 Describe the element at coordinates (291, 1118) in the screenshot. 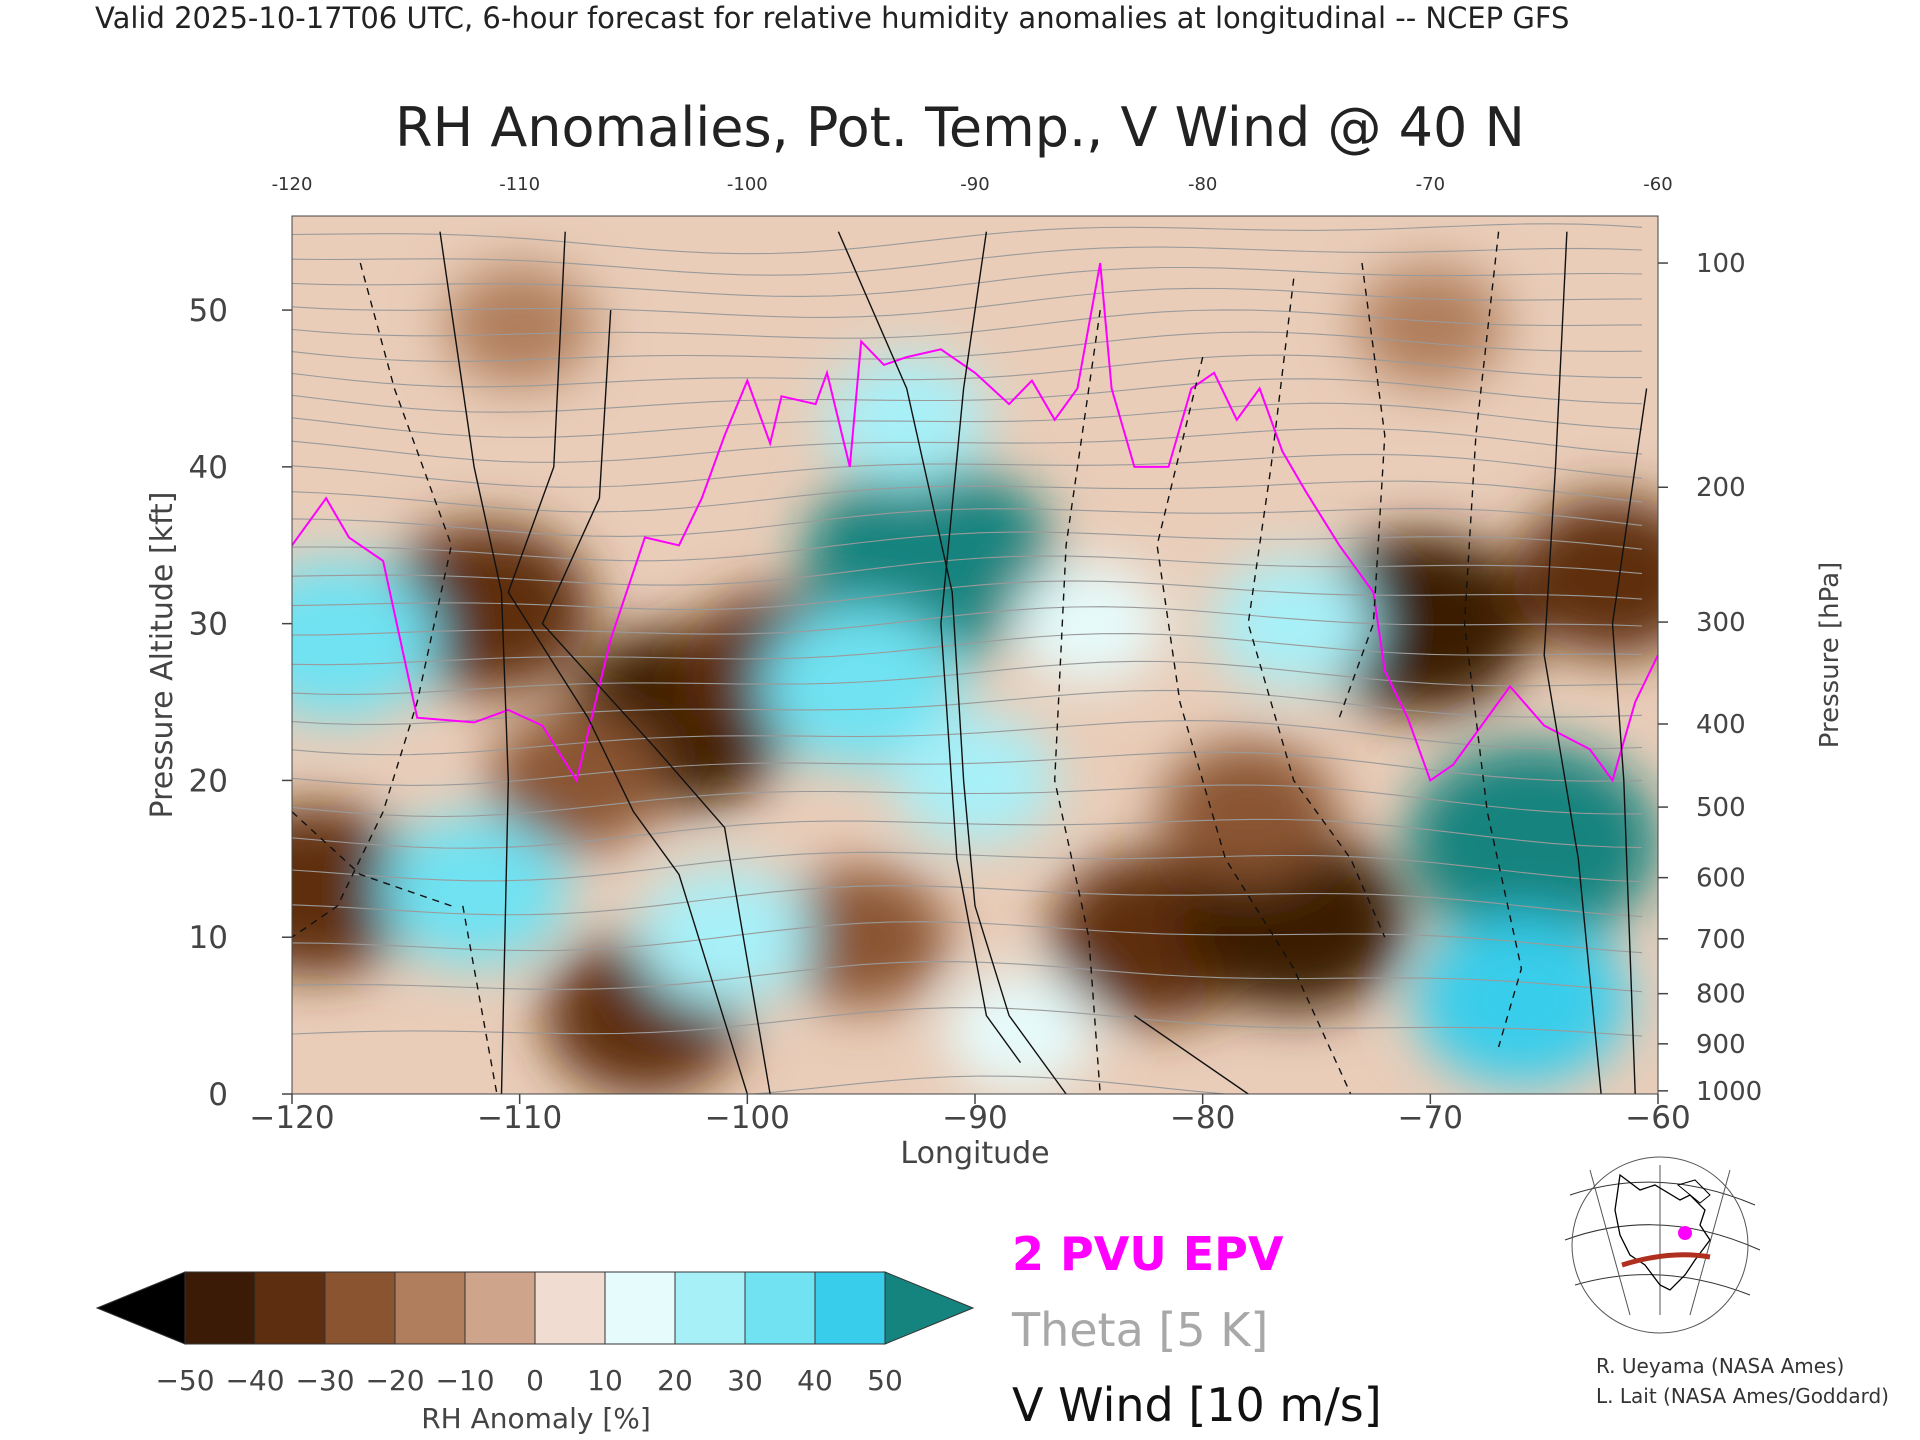

I see `x-tick-label-0: −120` at that location.